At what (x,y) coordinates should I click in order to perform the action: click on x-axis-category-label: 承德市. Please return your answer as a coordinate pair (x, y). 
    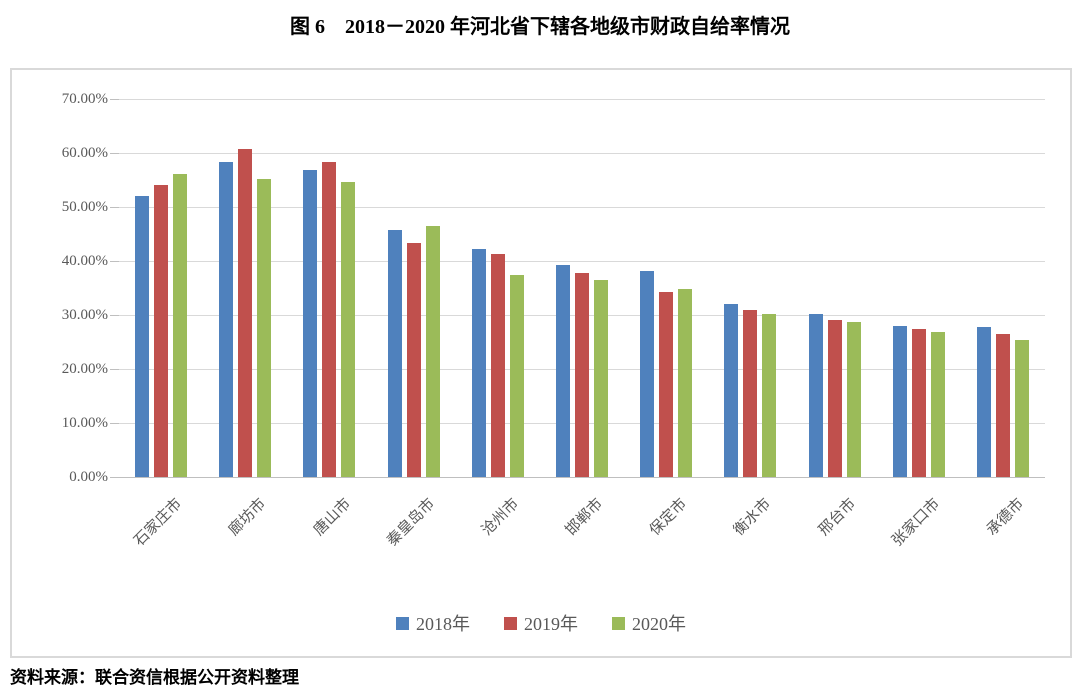
    Looking at the image, I should click on (1005, 517).